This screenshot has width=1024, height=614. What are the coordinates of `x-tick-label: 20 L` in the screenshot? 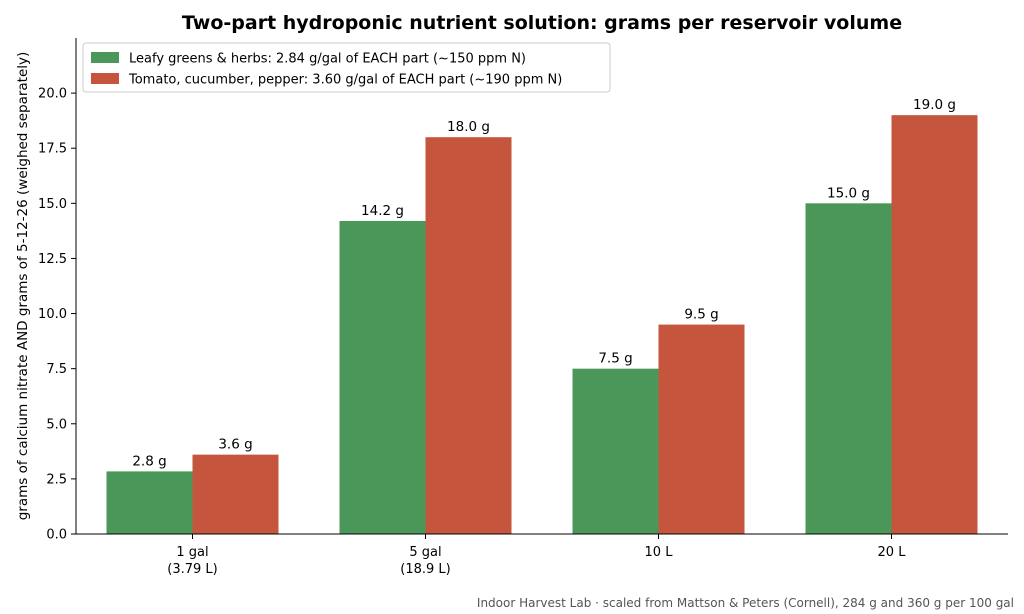 It's located at (892, 552).